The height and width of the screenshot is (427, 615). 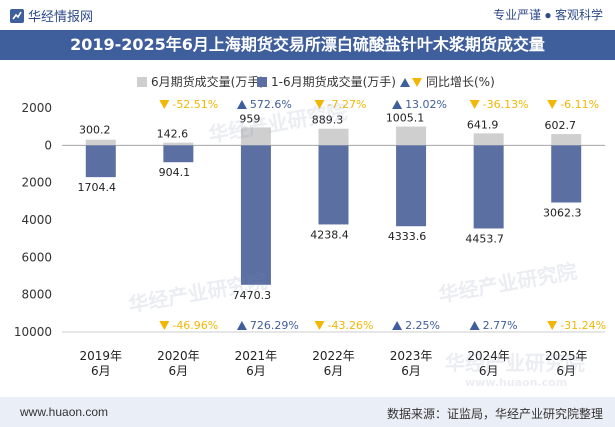 I want to click on data-label-cumulative: 4453.7, so click(x=484, y=238).